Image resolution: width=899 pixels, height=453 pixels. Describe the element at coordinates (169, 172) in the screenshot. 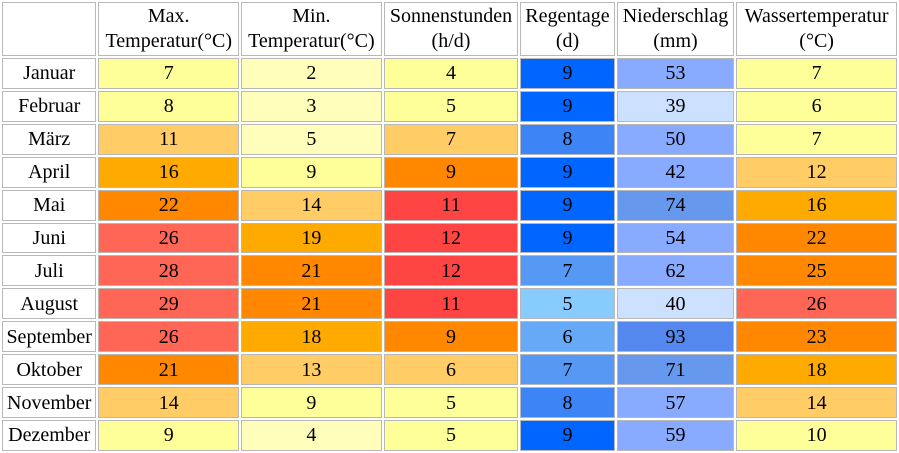

I see `cell-max-temp: 16` at that location.